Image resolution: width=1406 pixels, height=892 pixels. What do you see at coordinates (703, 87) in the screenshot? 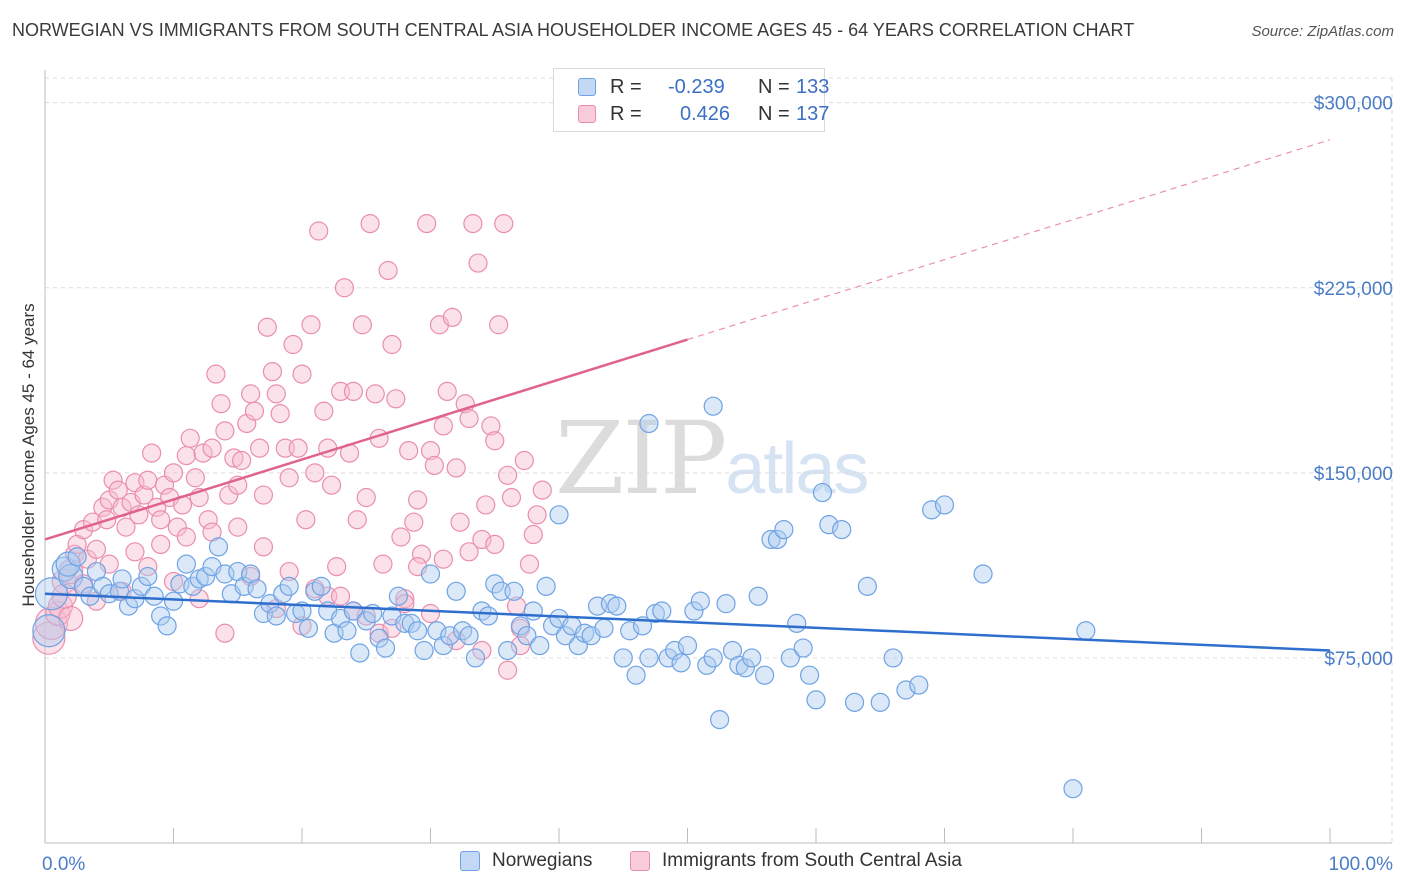
I see `legend-row-norwegians: R = -0.239 N = 133` at bounding box center [703, 87].